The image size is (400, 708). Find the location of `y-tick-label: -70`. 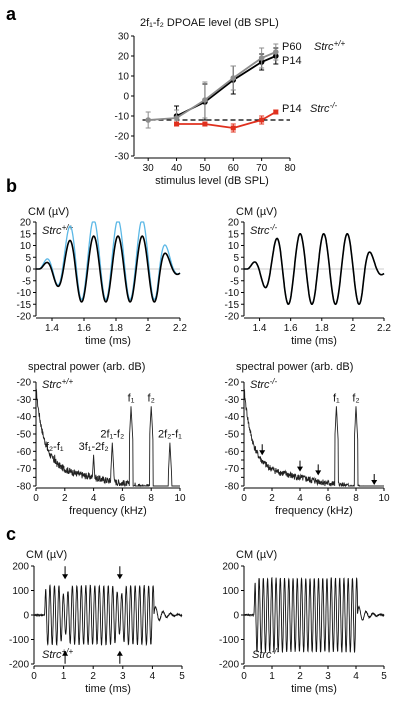

y-tick-label: -70 is located at coordinates (24, 469).